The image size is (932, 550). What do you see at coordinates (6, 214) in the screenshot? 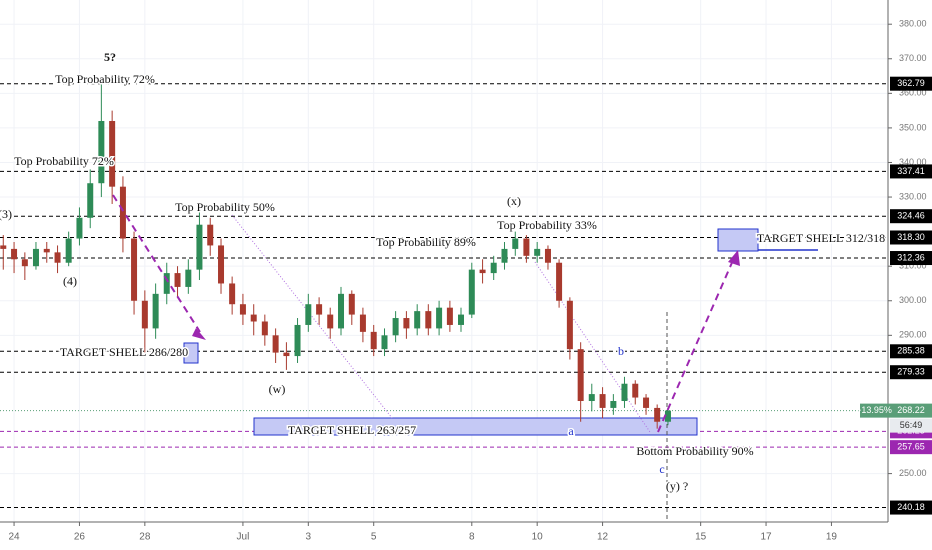
I see `annotation: (3)` at bounding box center [6, 214].